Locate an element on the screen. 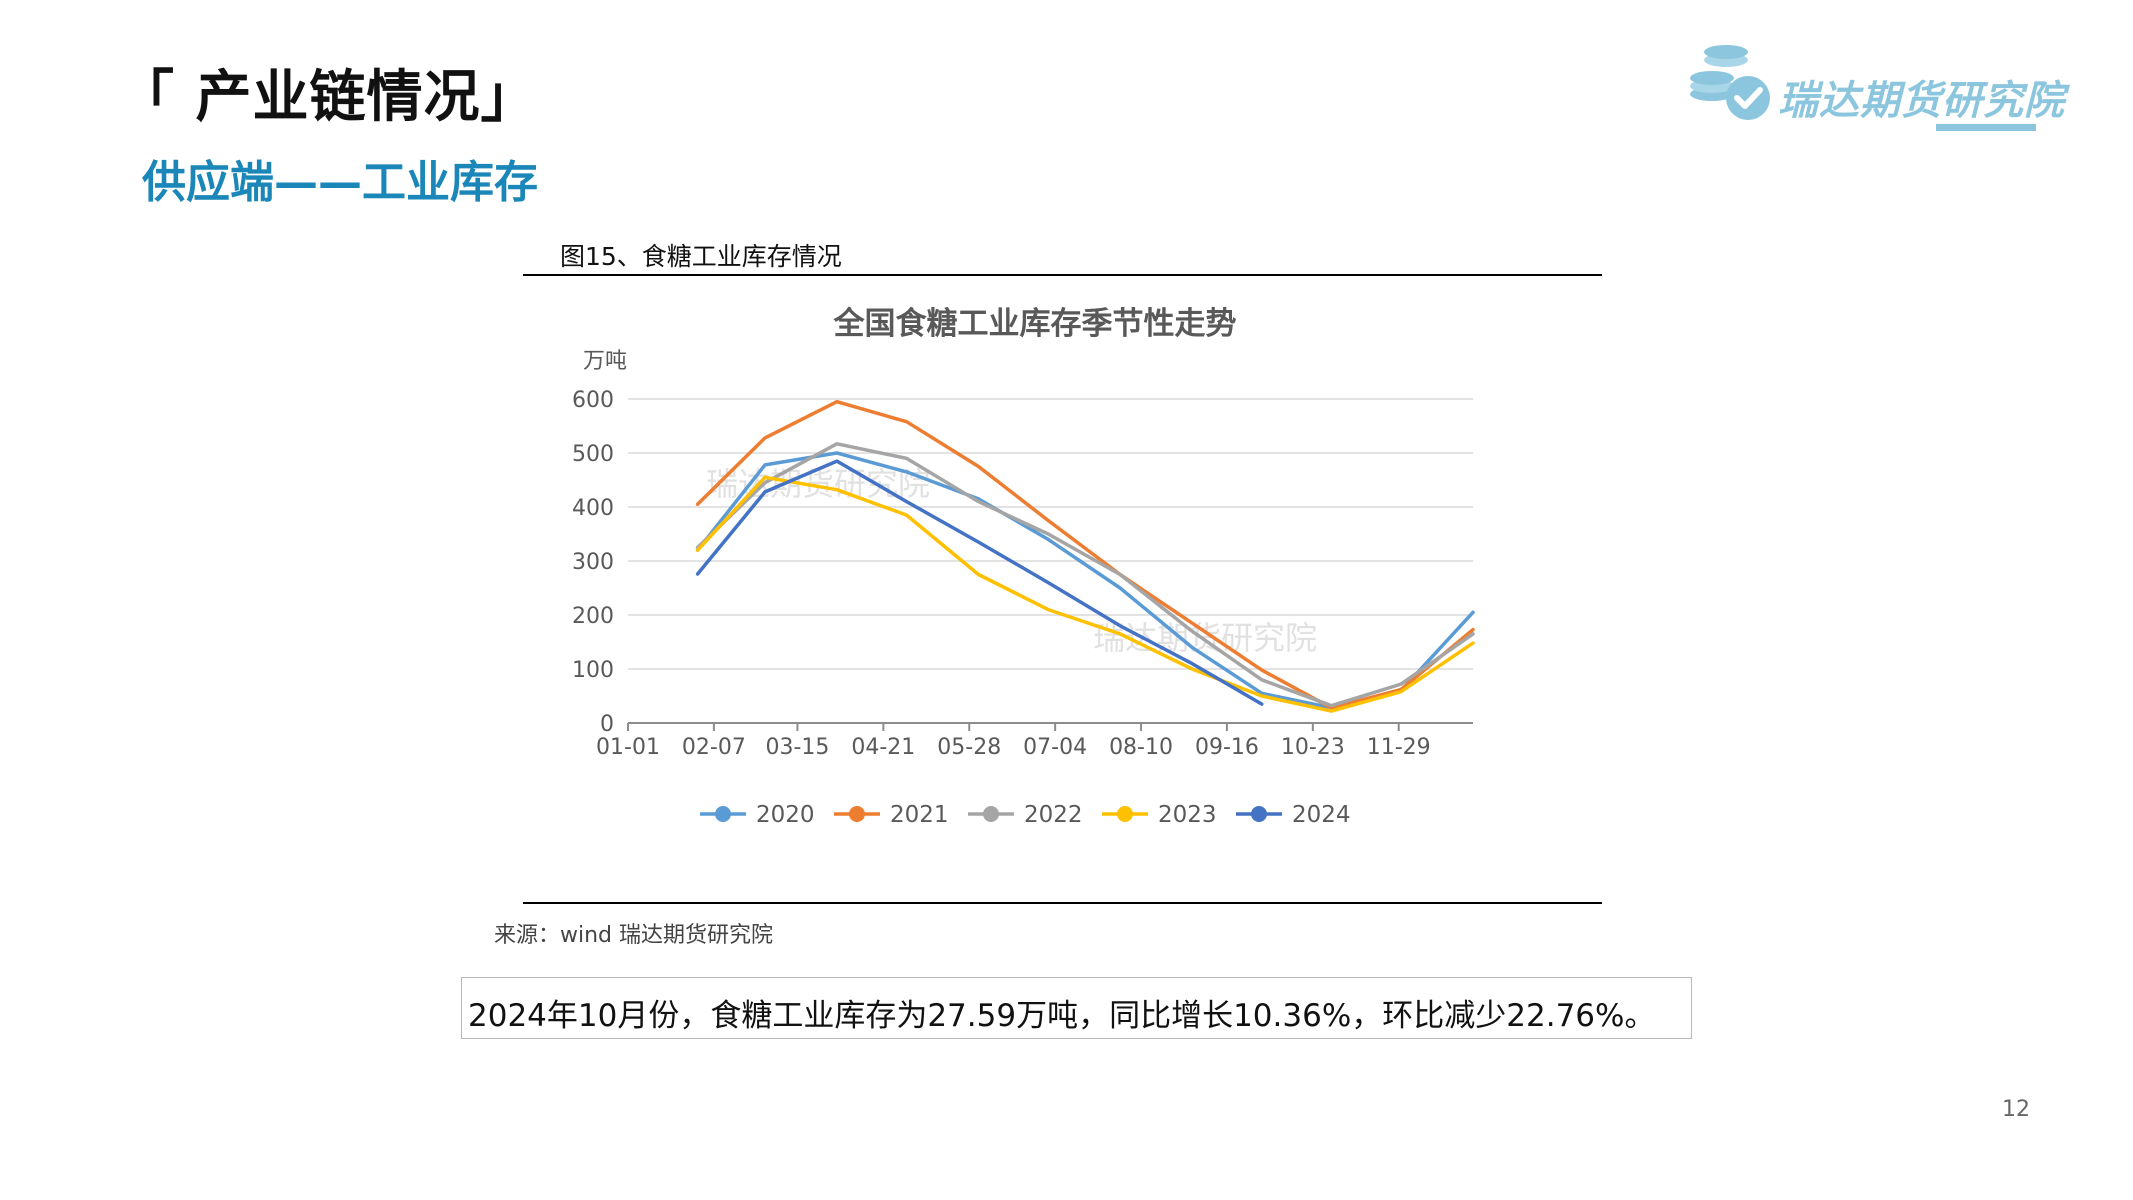  legend-label: 2024 is located at coordinates (1321, 815).